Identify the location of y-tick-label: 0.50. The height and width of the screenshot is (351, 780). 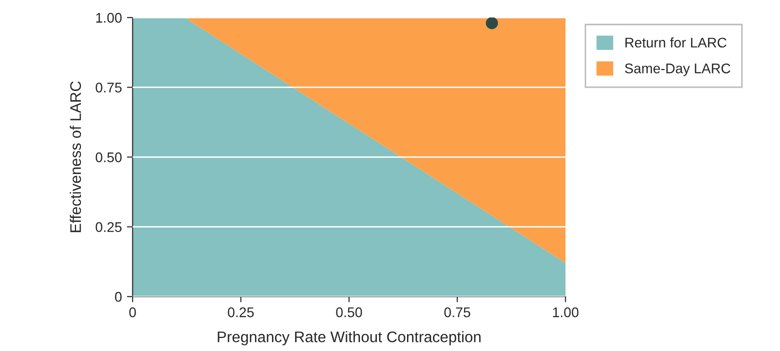
(109, 157).